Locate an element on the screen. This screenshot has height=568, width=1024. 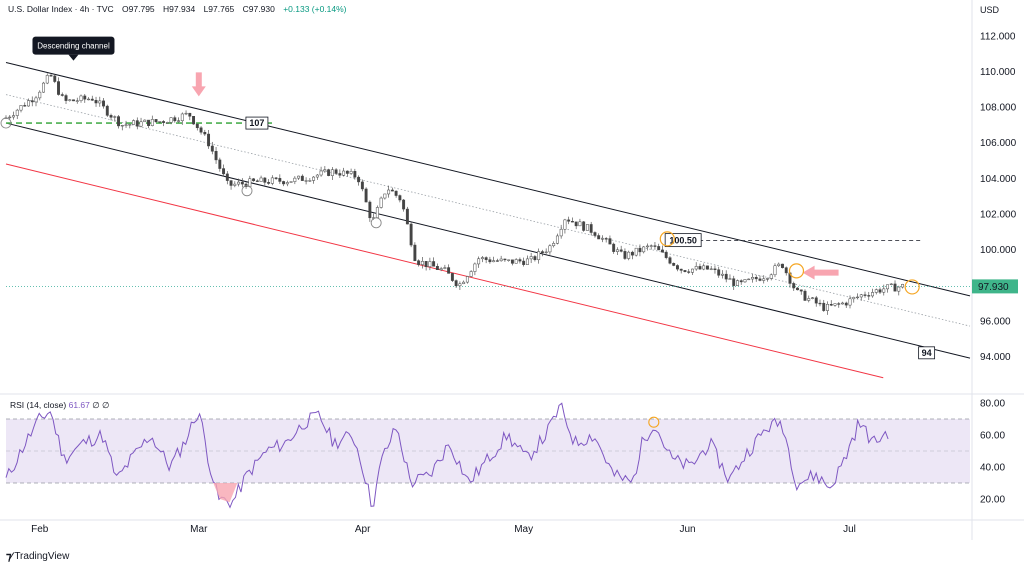
price-tick-label: 112.000 is located at coordinates (998, 36).